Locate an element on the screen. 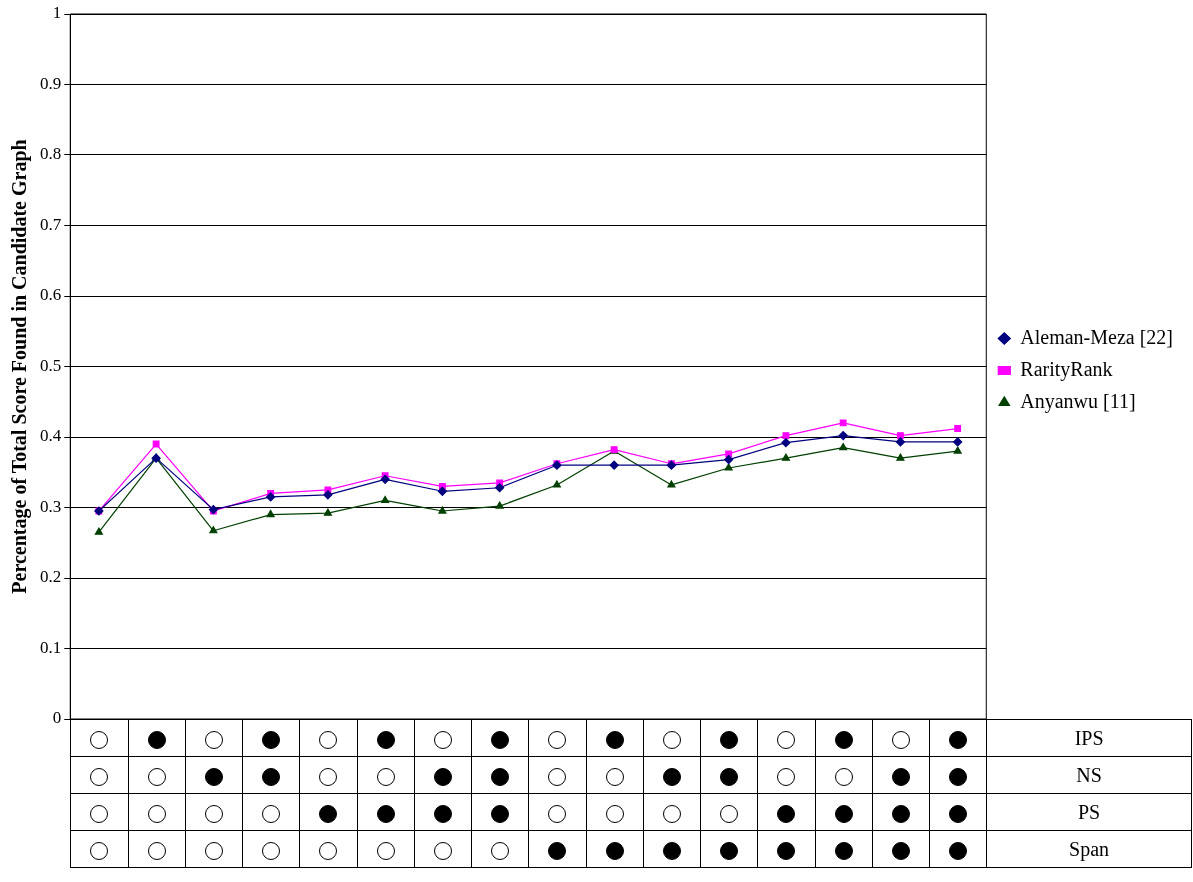  y-tick-label: 0.1 is located at coordinates (51, 647).